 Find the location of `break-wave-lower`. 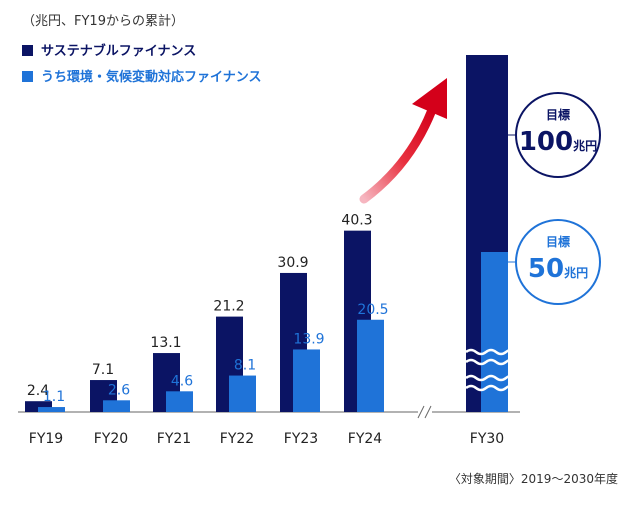

break-wave-lower is located at coordinates (491, 383).